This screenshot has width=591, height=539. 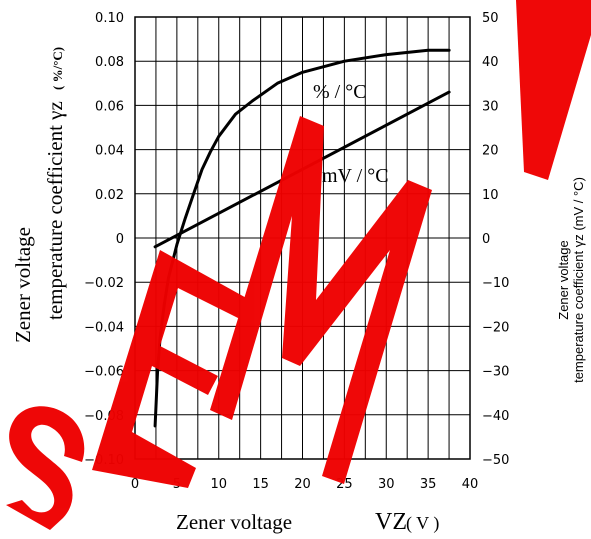 I want to click on right-tick-label: 50, so click(x=490, y=18).